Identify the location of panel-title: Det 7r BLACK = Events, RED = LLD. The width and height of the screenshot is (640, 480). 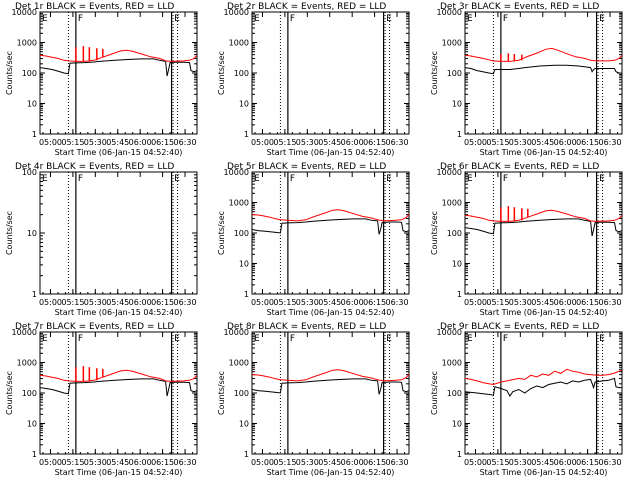
(94, 327).